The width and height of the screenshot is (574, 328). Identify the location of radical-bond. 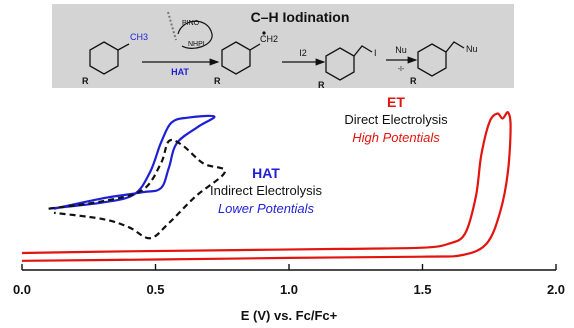
(255, 47).